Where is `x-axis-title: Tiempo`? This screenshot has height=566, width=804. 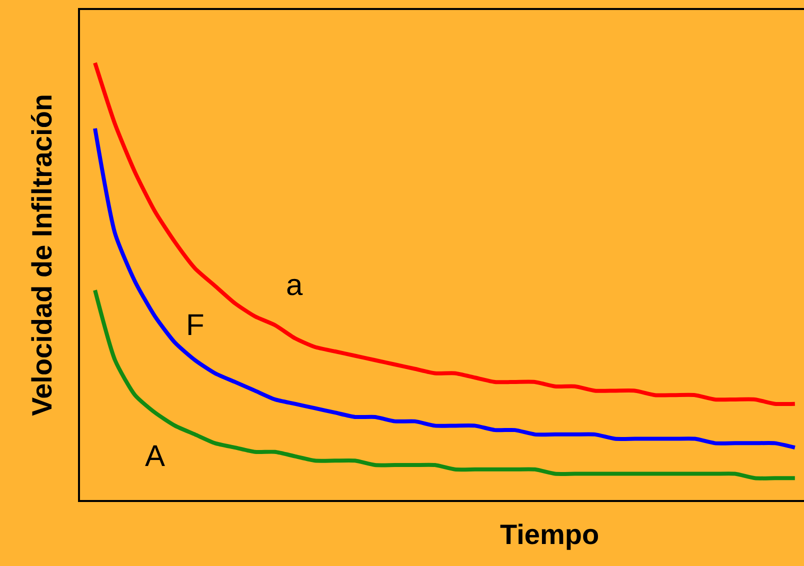 x-axis-title: Tiempo is located at coordinates (550, 534).